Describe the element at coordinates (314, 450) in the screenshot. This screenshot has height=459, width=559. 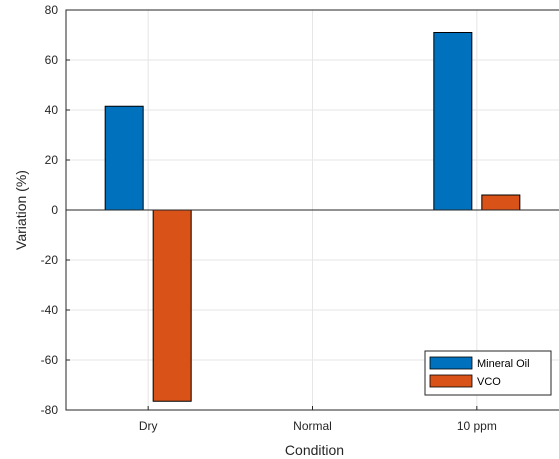
I see `x-axis-title: Condition` at that location.